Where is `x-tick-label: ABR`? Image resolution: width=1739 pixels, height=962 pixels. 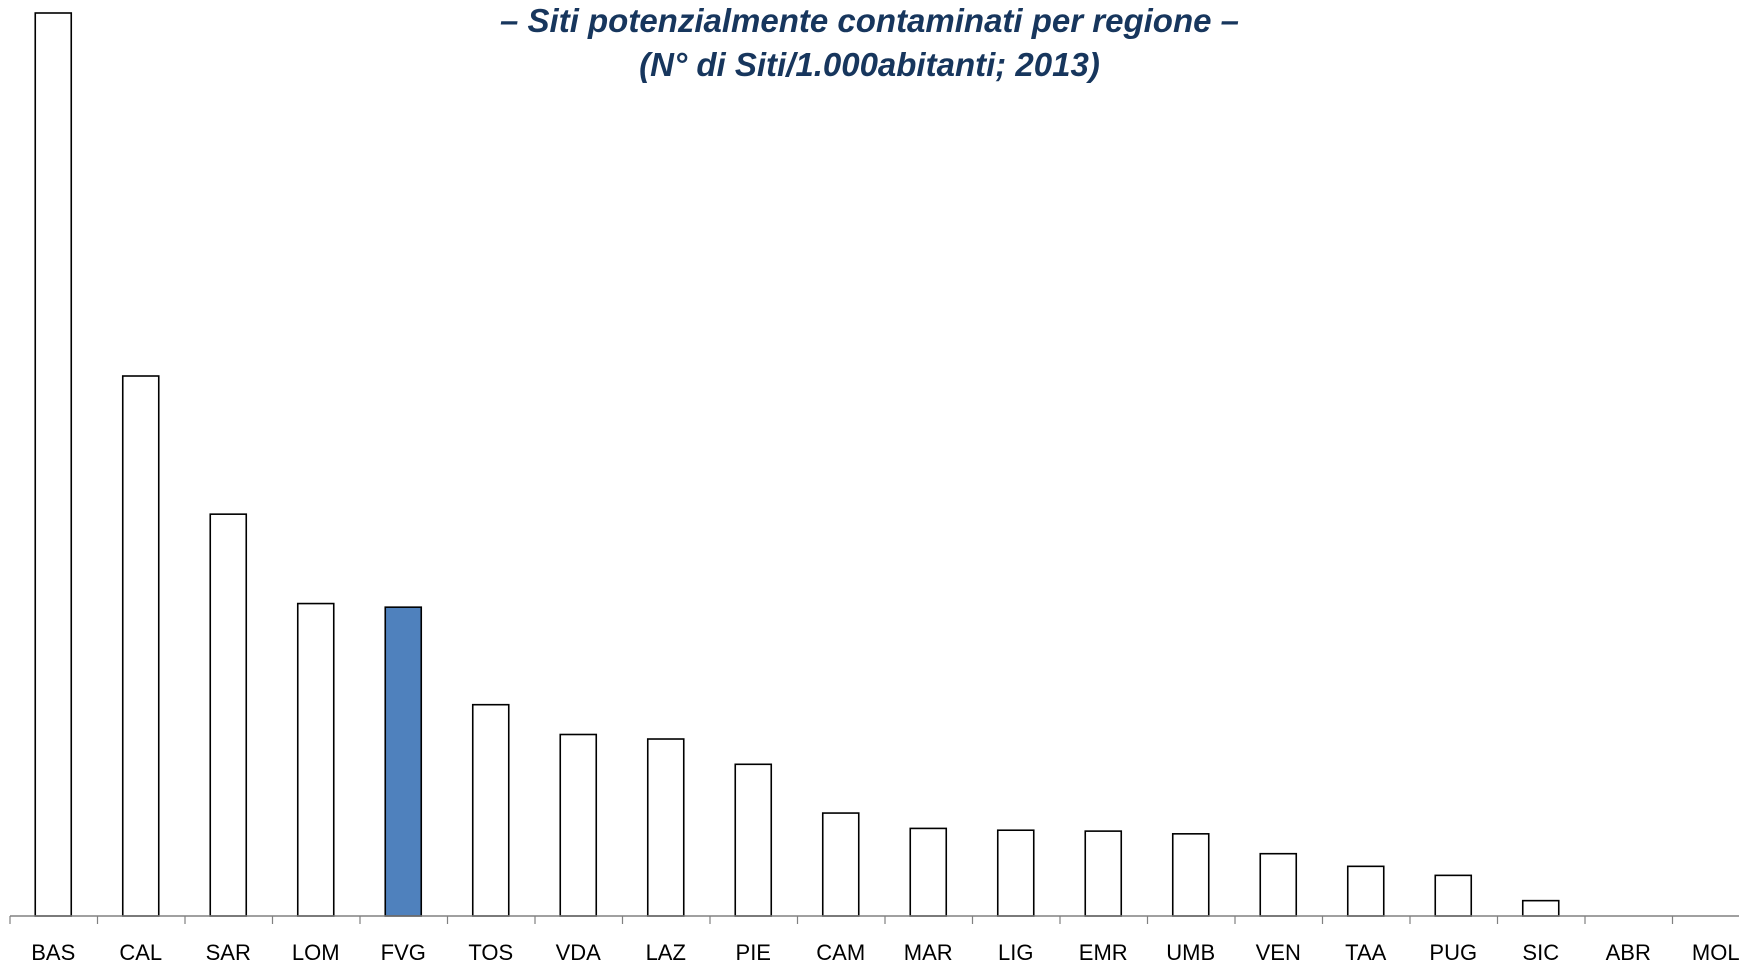
x-tick-label: ABR is located at coordinates (1628, 951).